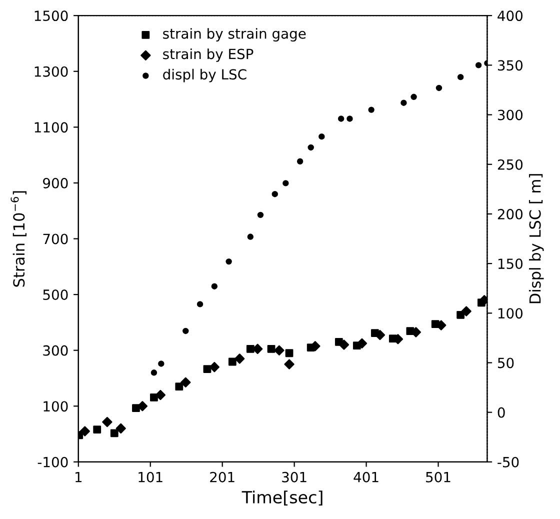  Describe the element at coordinates (510, 65) in the screenshot. I see `y2-tick-label: 350` at that location.